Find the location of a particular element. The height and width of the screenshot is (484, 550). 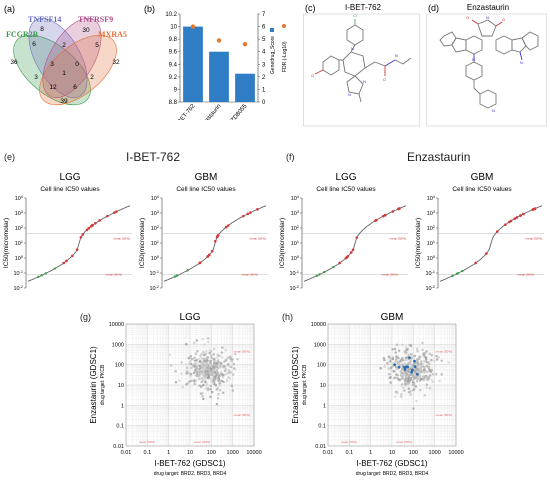

legend-label: FDR (-Log10) is located at coordinates (285, 56).